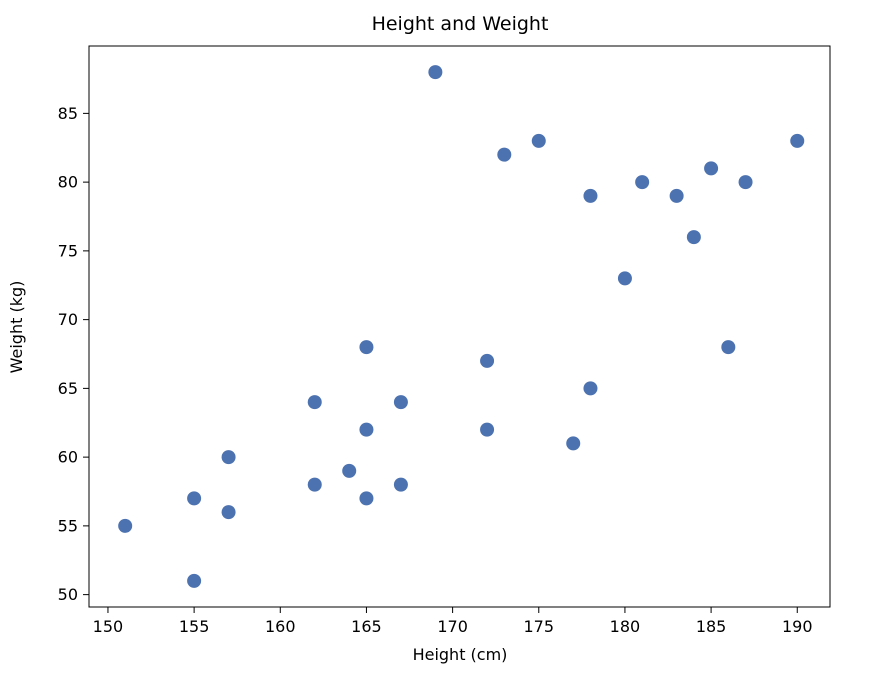 Image resolution: width=894 pixels, height=678 pixels. What do you see at coordinates (68, 457) in the screenshot?
I see `y-tick-label: 60` at bounding box center [68, 457].